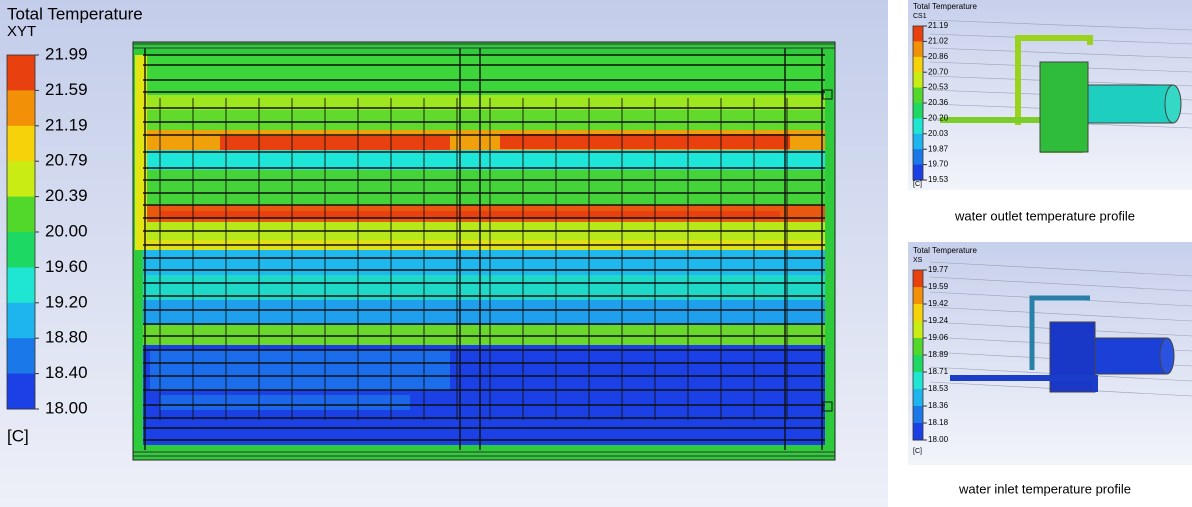  Describe the element at coordinates (938, 422) in the screenshot. I see `legend-label: 18.18` at that location.